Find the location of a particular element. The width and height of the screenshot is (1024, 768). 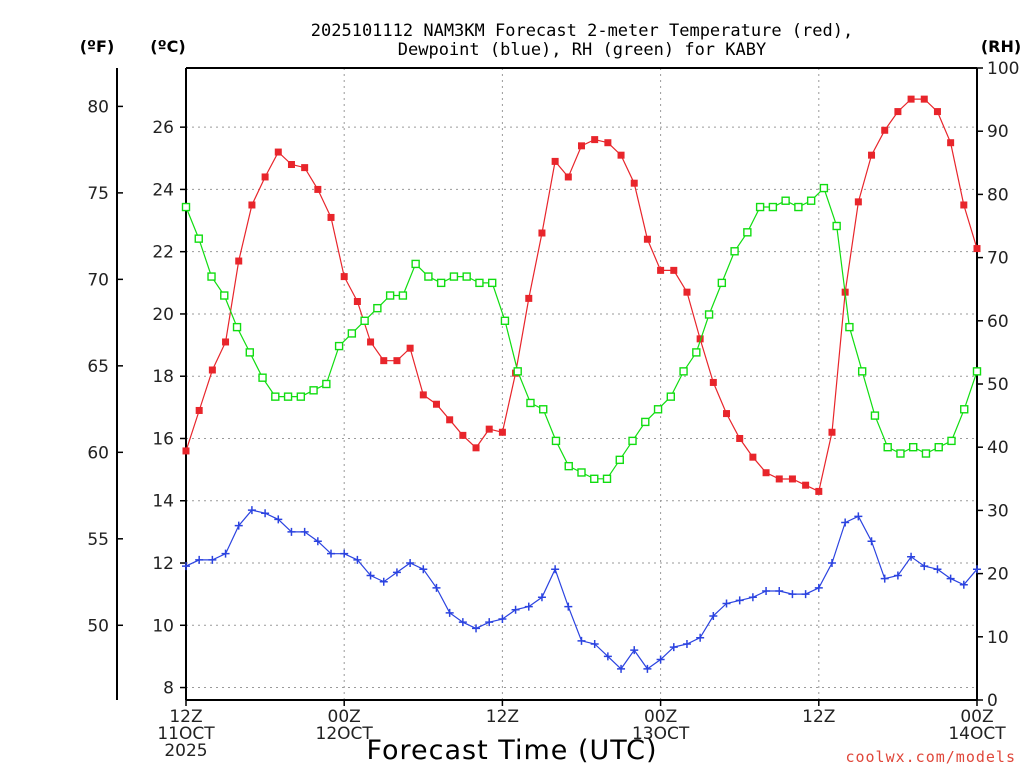

rh-tick-label: 0 is located at coordinates (992, 701).